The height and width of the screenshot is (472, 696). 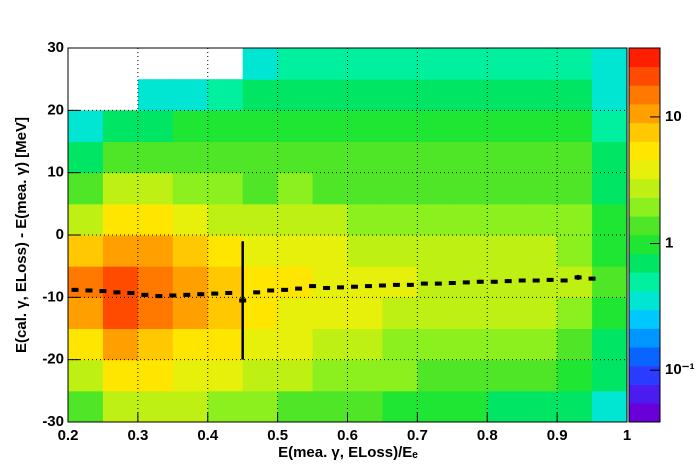 What do you see at coordinates (21, 235) in the screenshot?
I see `y-axis-title: E(cal. γ, ELoss) - E(mea. γ) [MeV]` at bounding box center [21, 235].